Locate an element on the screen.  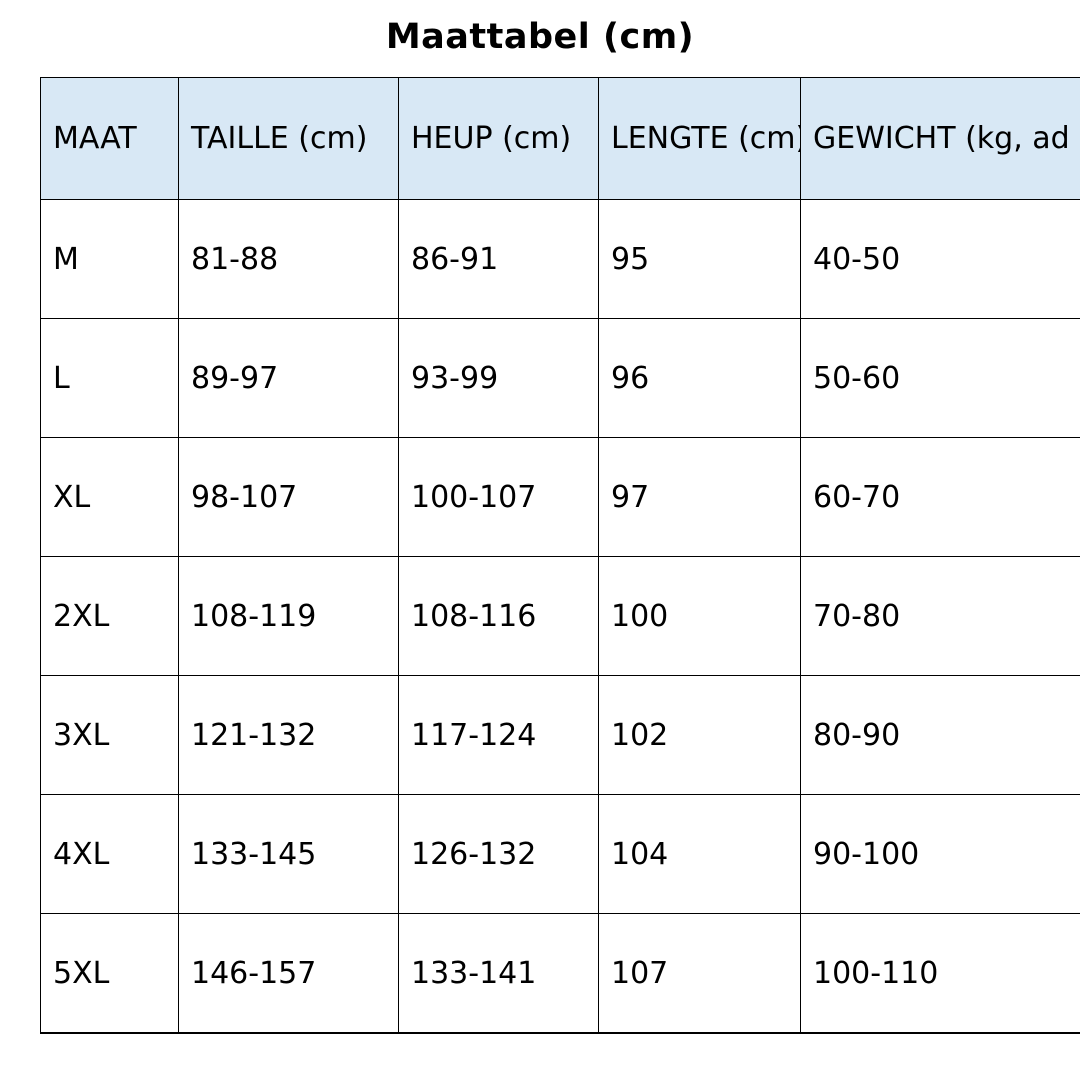
measurement-cell: 107 is located at coordinates (699, 973).